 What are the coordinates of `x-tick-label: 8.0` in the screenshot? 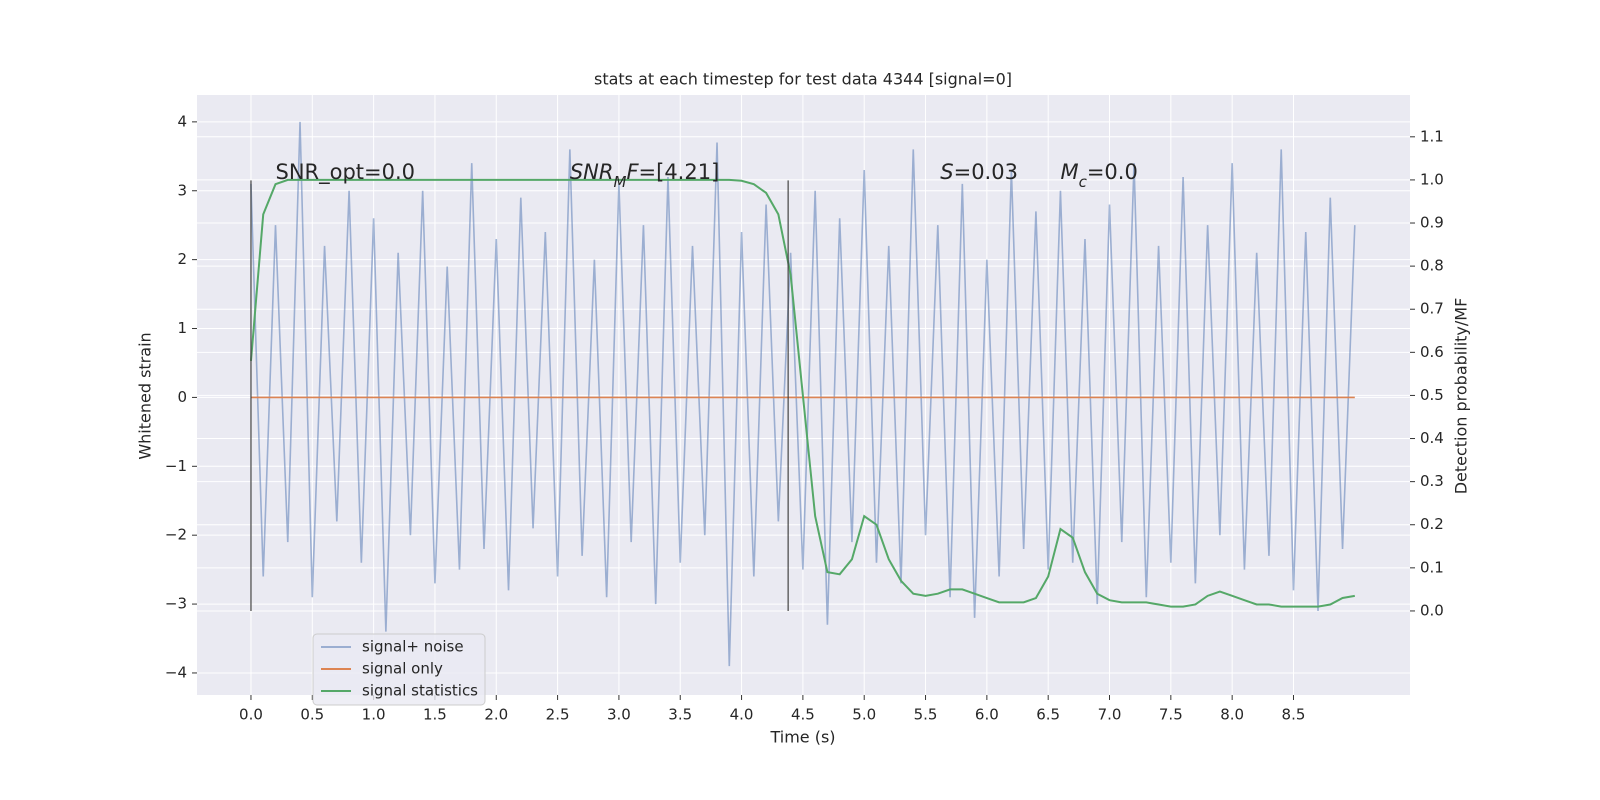 It's located at (1232, 715).